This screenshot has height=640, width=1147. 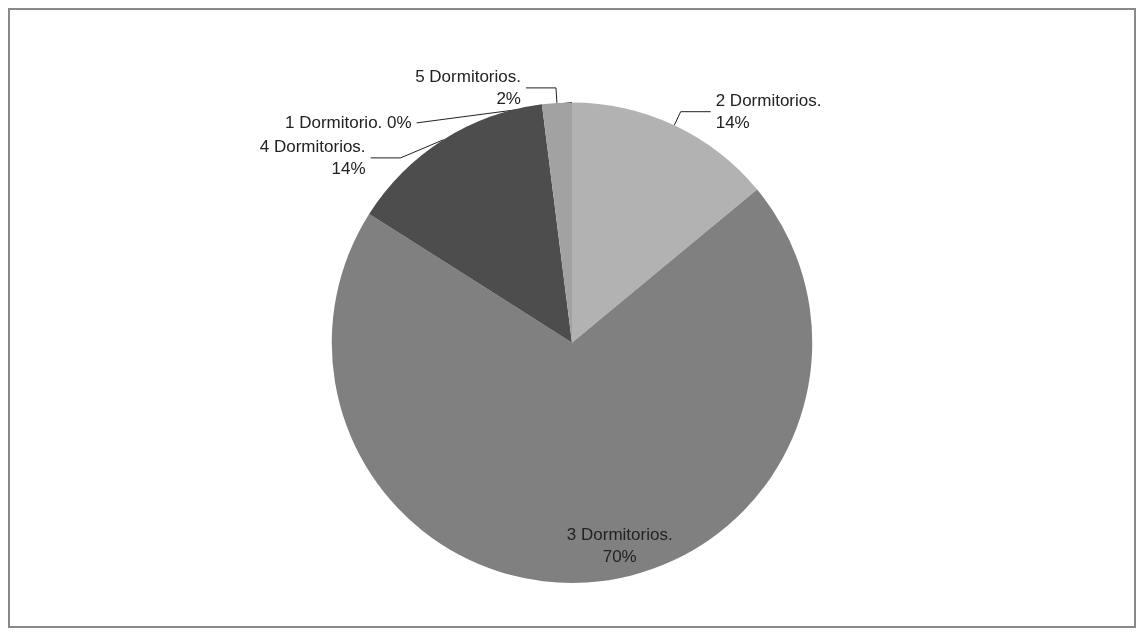 I want to click on data-label: 70%, so click(x=619, y=557).